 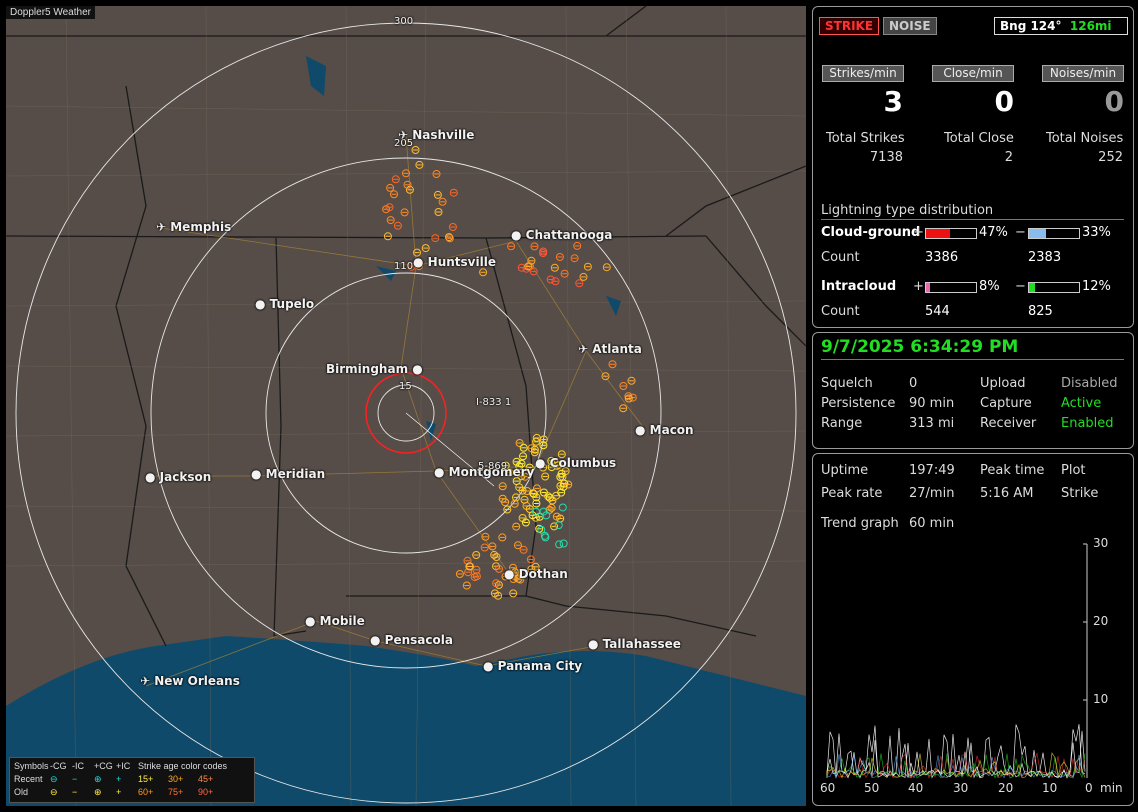 I want to click on persistence-label: Persistence, so click(x=858, y=403).